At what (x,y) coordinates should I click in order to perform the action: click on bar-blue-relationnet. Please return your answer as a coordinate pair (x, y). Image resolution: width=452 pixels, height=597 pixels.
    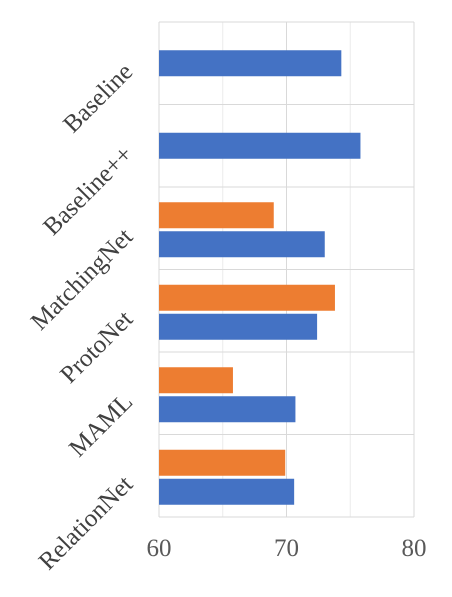
    Looking at the image, I should click on (227, 491).